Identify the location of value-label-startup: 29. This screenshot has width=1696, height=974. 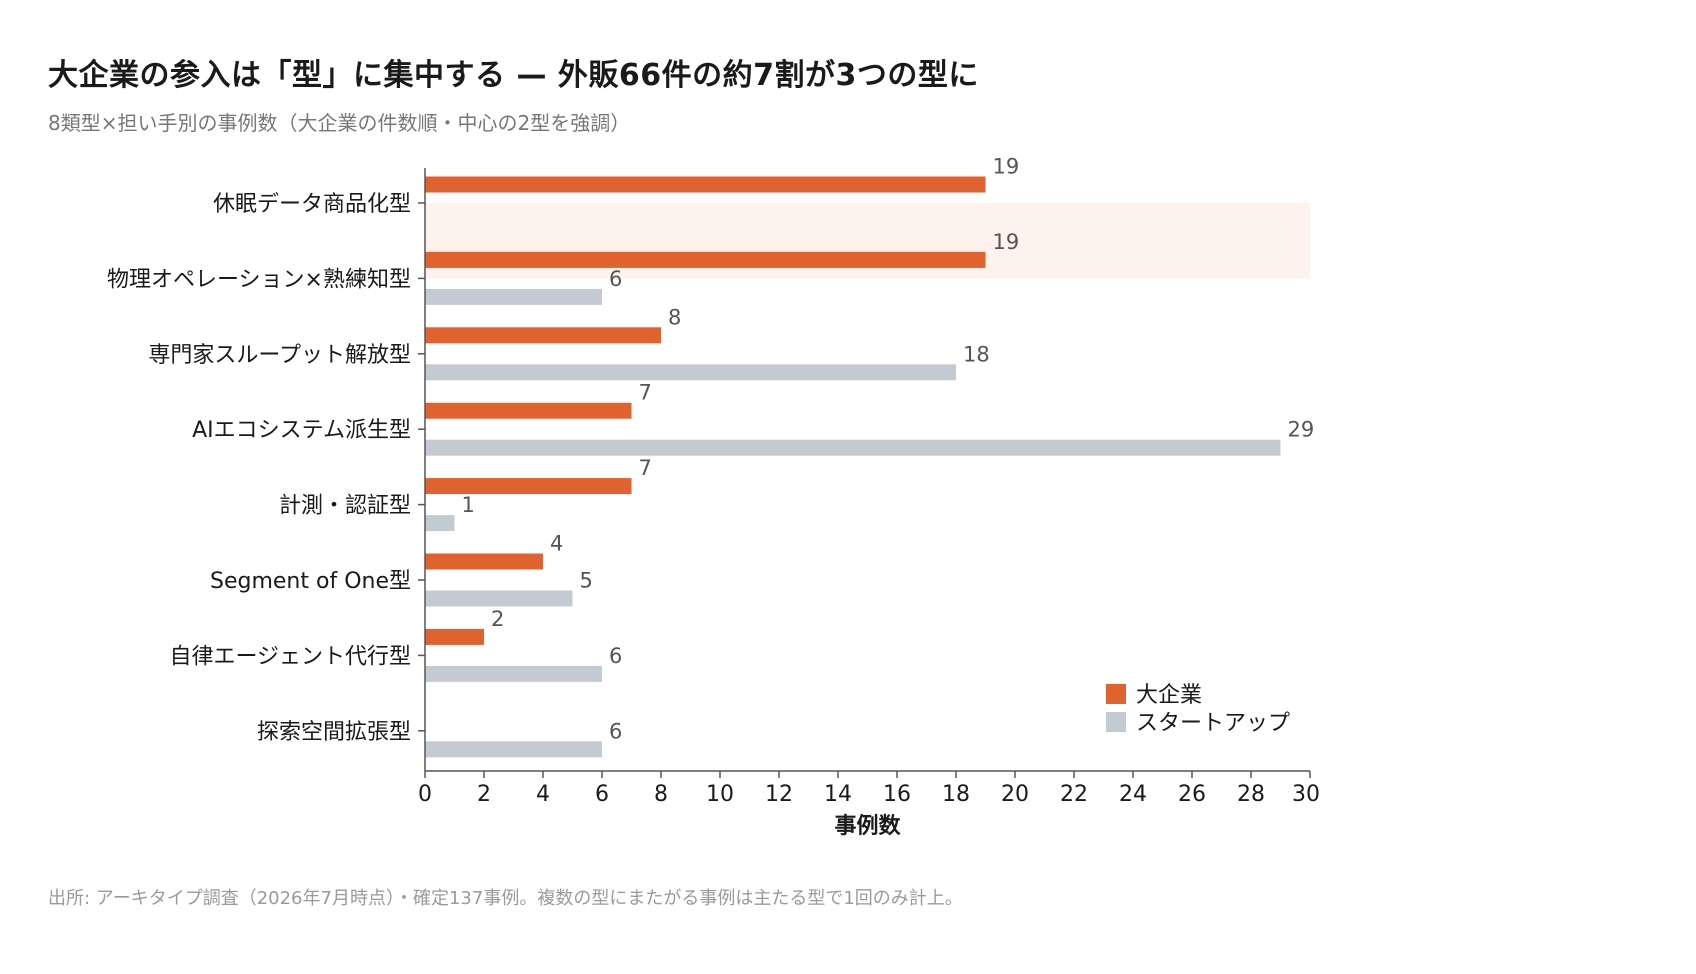
(1301, 430).